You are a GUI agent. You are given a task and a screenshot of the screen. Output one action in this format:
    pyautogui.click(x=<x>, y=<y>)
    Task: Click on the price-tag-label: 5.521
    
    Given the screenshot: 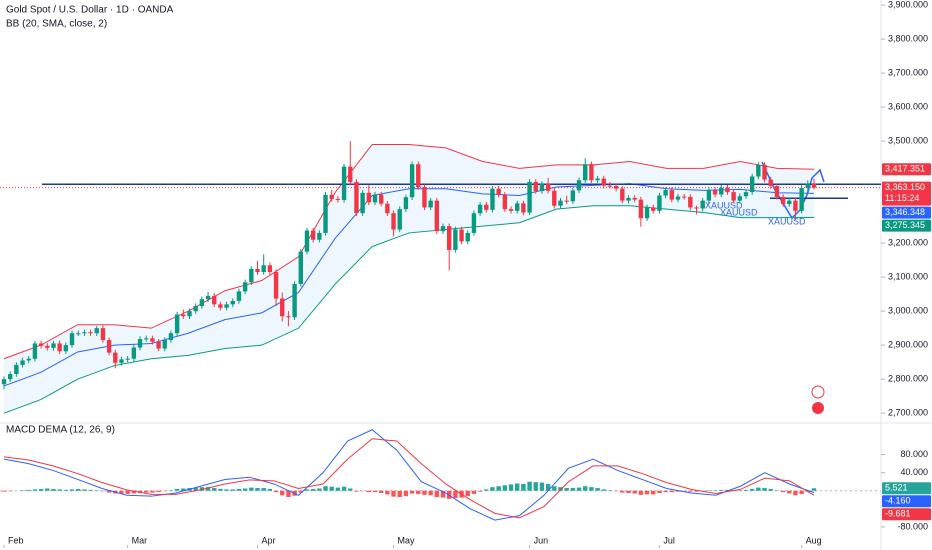 What is the action you would take?
    pyautogui.click(x=896, y=488)
    